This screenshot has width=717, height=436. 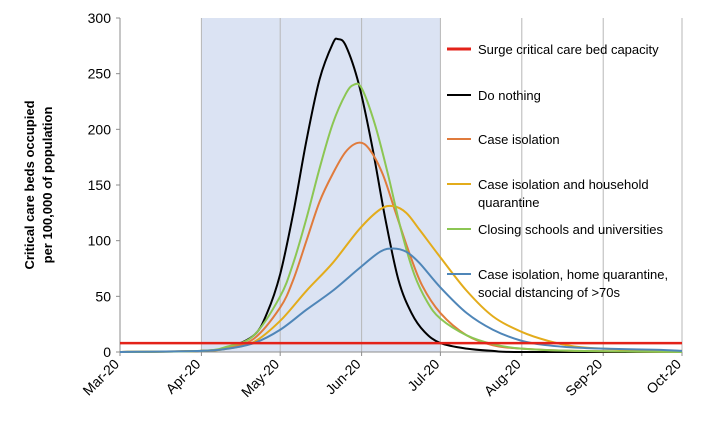 I want to click on legend-label: Case isolation, home quarantine,, so click(x=573, y=274).